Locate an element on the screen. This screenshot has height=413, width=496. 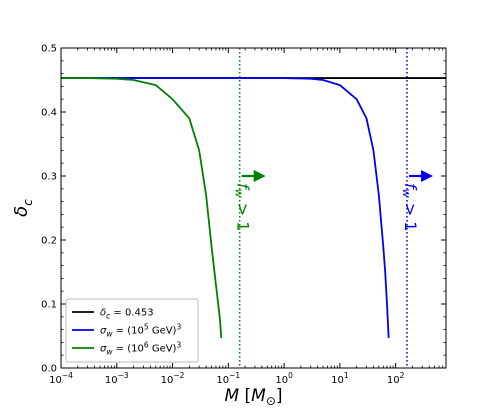
legend-box is located at coordinates (132, 330).